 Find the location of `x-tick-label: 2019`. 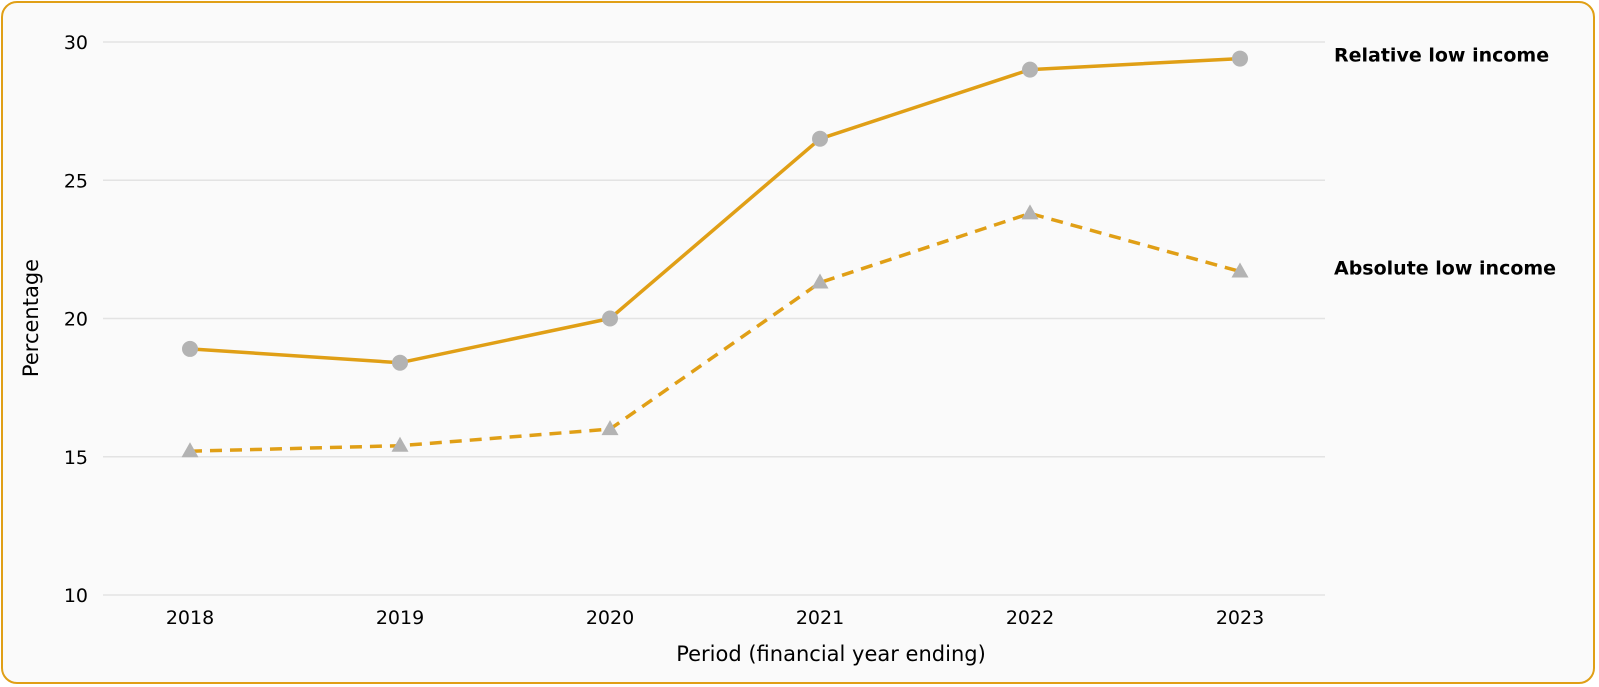

x-tick-label: 2019 is located at coordinates (400, 618).